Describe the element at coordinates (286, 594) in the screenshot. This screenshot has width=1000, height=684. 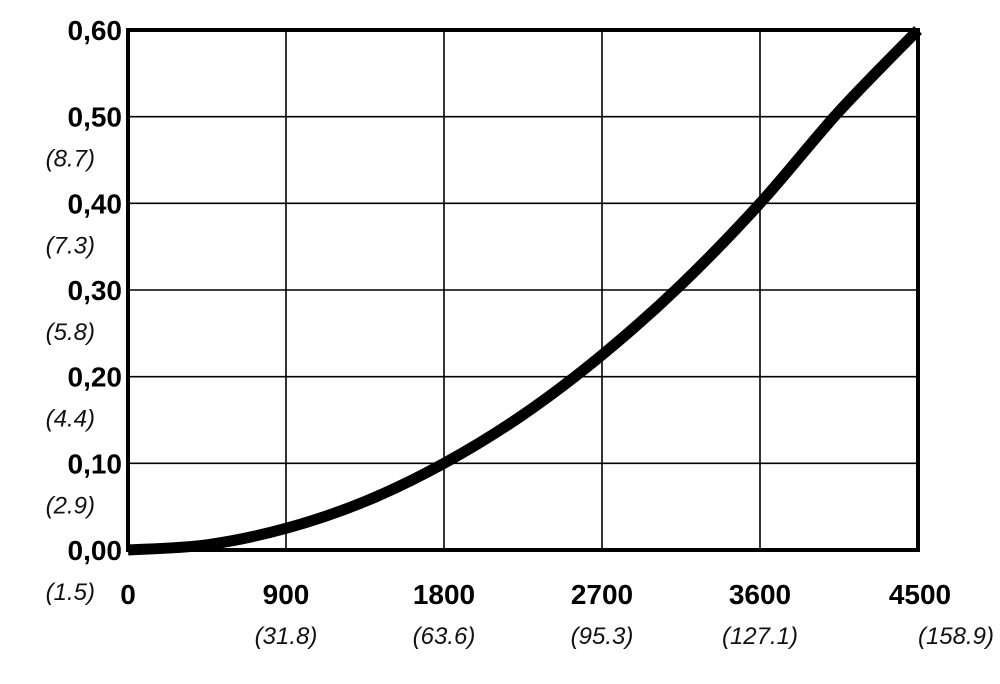
I see `x-tick-label: 900` at that location.